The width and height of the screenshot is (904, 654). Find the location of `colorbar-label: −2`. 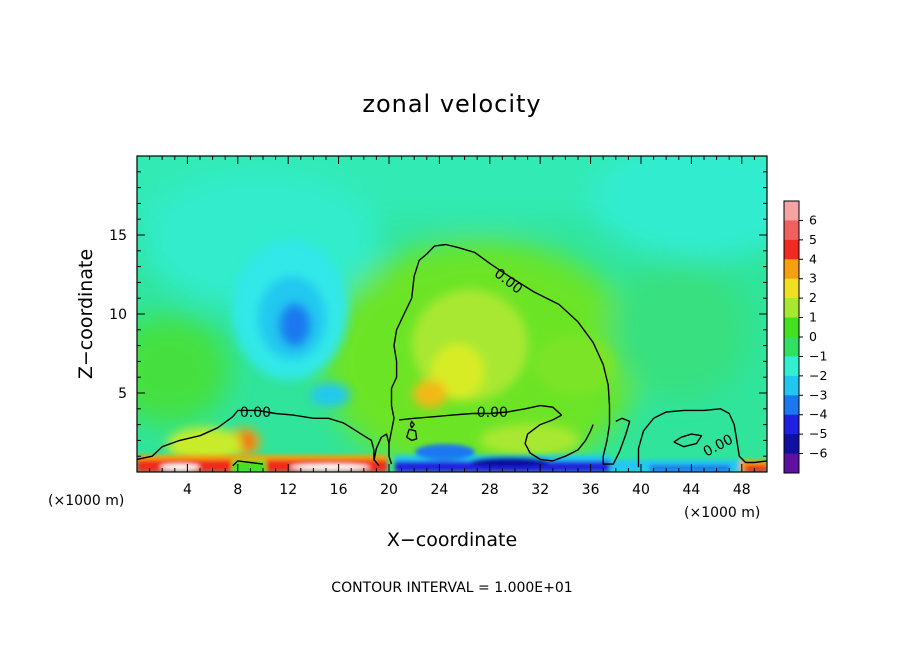

colorbar-label: −2 is located at coordinates (818, 375).